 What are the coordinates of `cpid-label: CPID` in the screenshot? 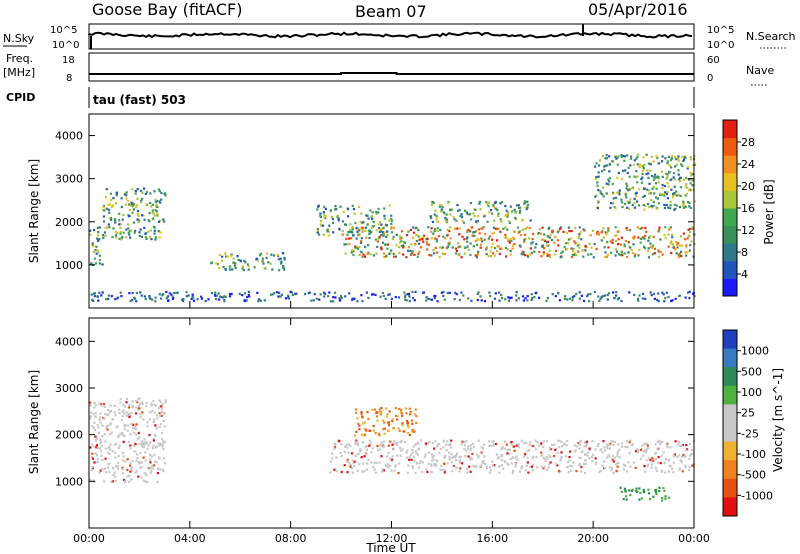 It's located at (20, 97).